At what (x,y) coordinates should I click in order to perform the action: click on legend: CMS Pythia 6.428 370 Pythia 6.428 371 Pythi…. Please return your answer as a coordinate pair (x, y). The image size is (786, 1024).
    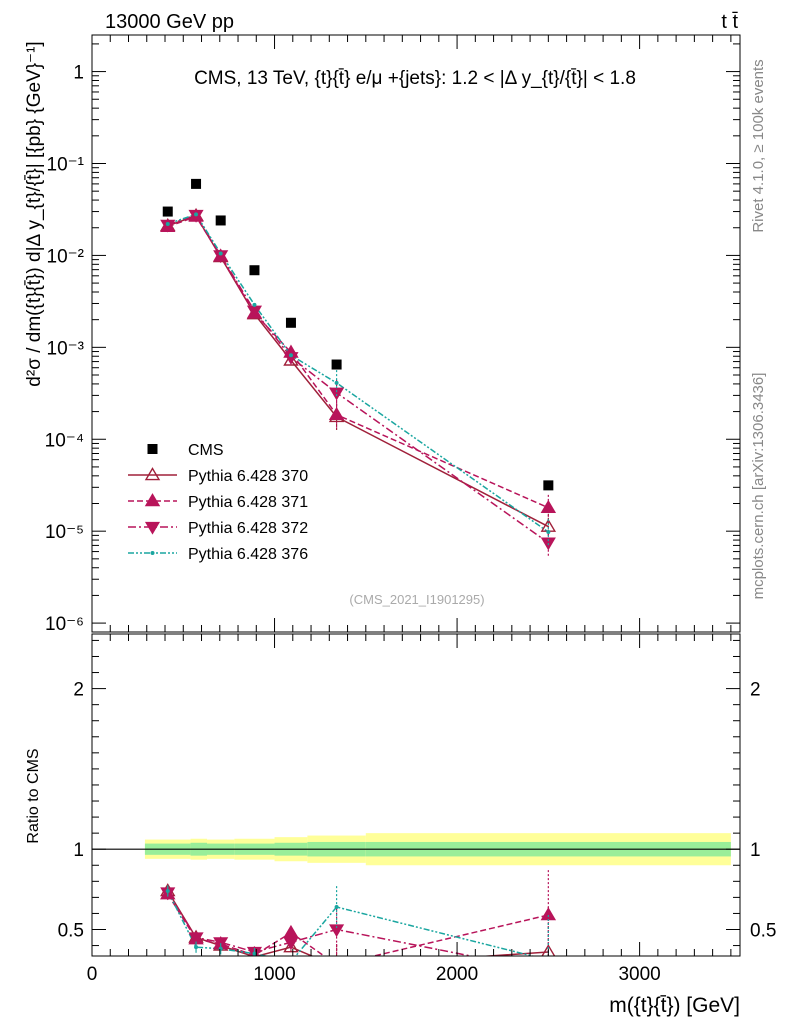
    Looking at the image, I should click on (218, 502).